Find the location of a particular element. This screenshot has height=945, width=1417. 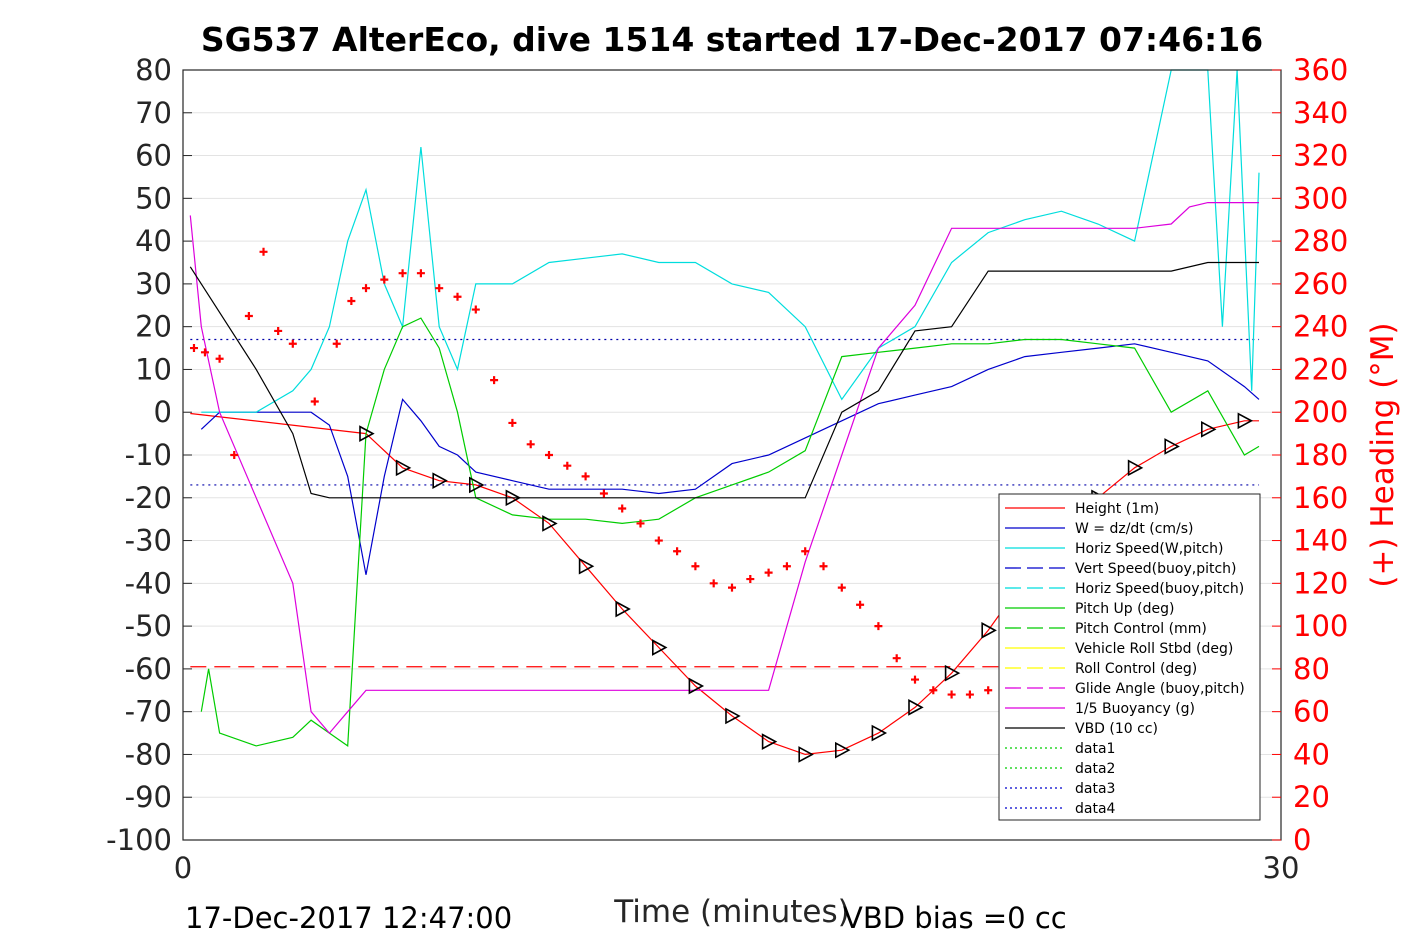

y-tick-label: -50 is located at coordinates (148, 626).